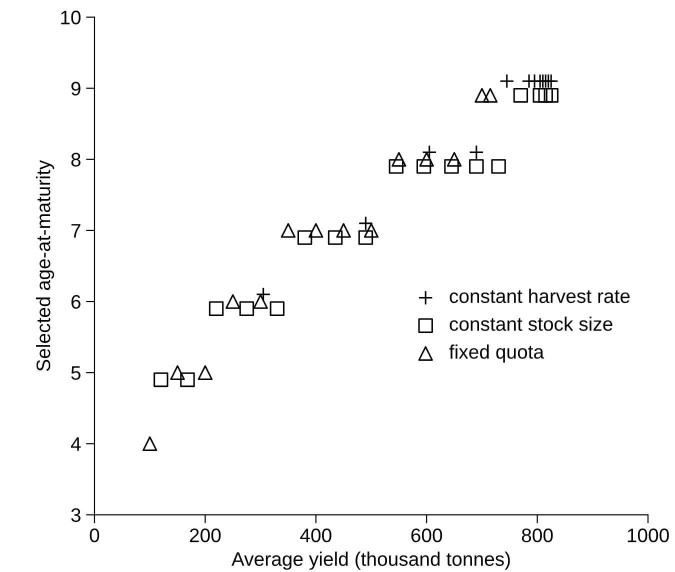  What do you see at coordinates (75, 373) in the screenshot?
I see `y-tick-label: 5` at bounding box center [75, 373].